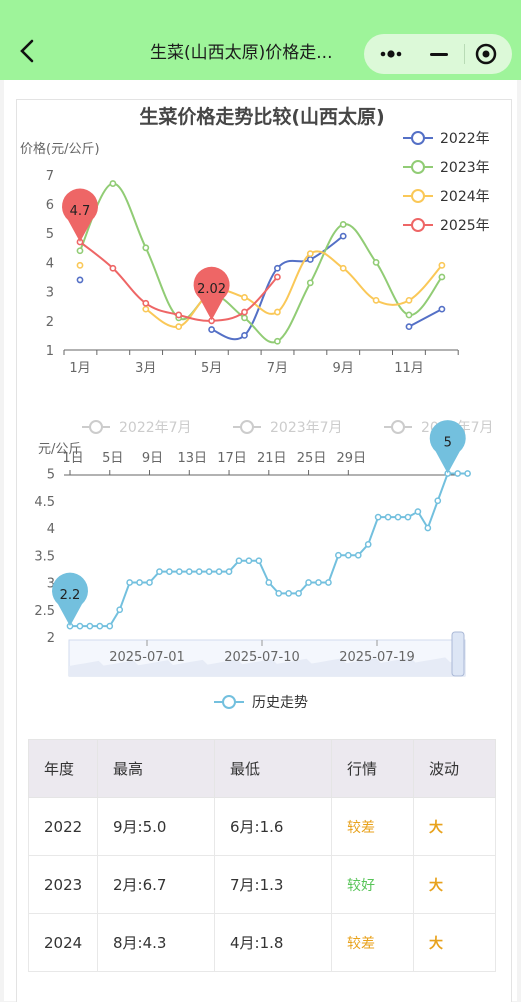 This screenshot has width=521, height=1002. I want to click on more-button, so click(391, 54).